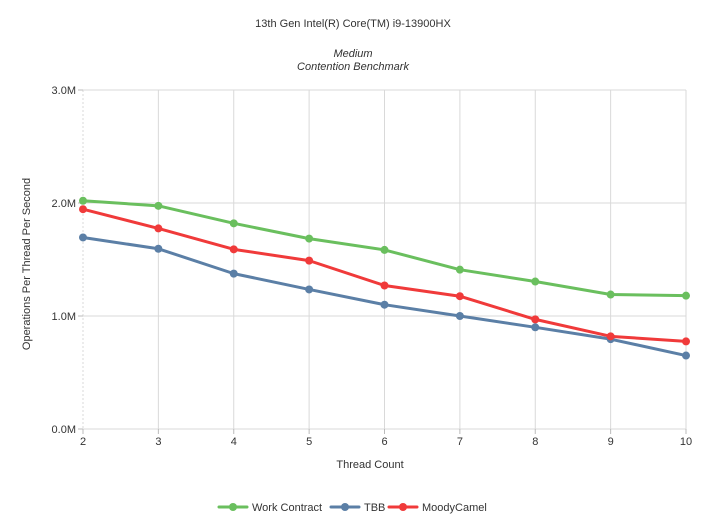 The height and width of the screenshot is (517, 707). What do you see at coordinates (345, 507) in the screenshot?
I see `legend-marker-tbb` at bounding box center [345, 507].